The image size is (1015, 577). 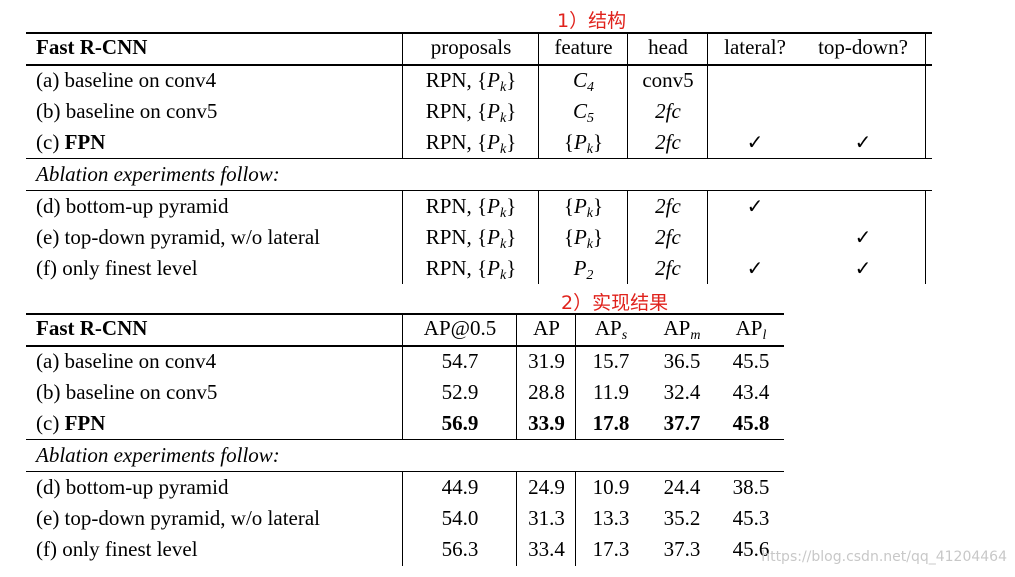 I want to click on row-method: (c) FPN, so click(x=71, y=142).